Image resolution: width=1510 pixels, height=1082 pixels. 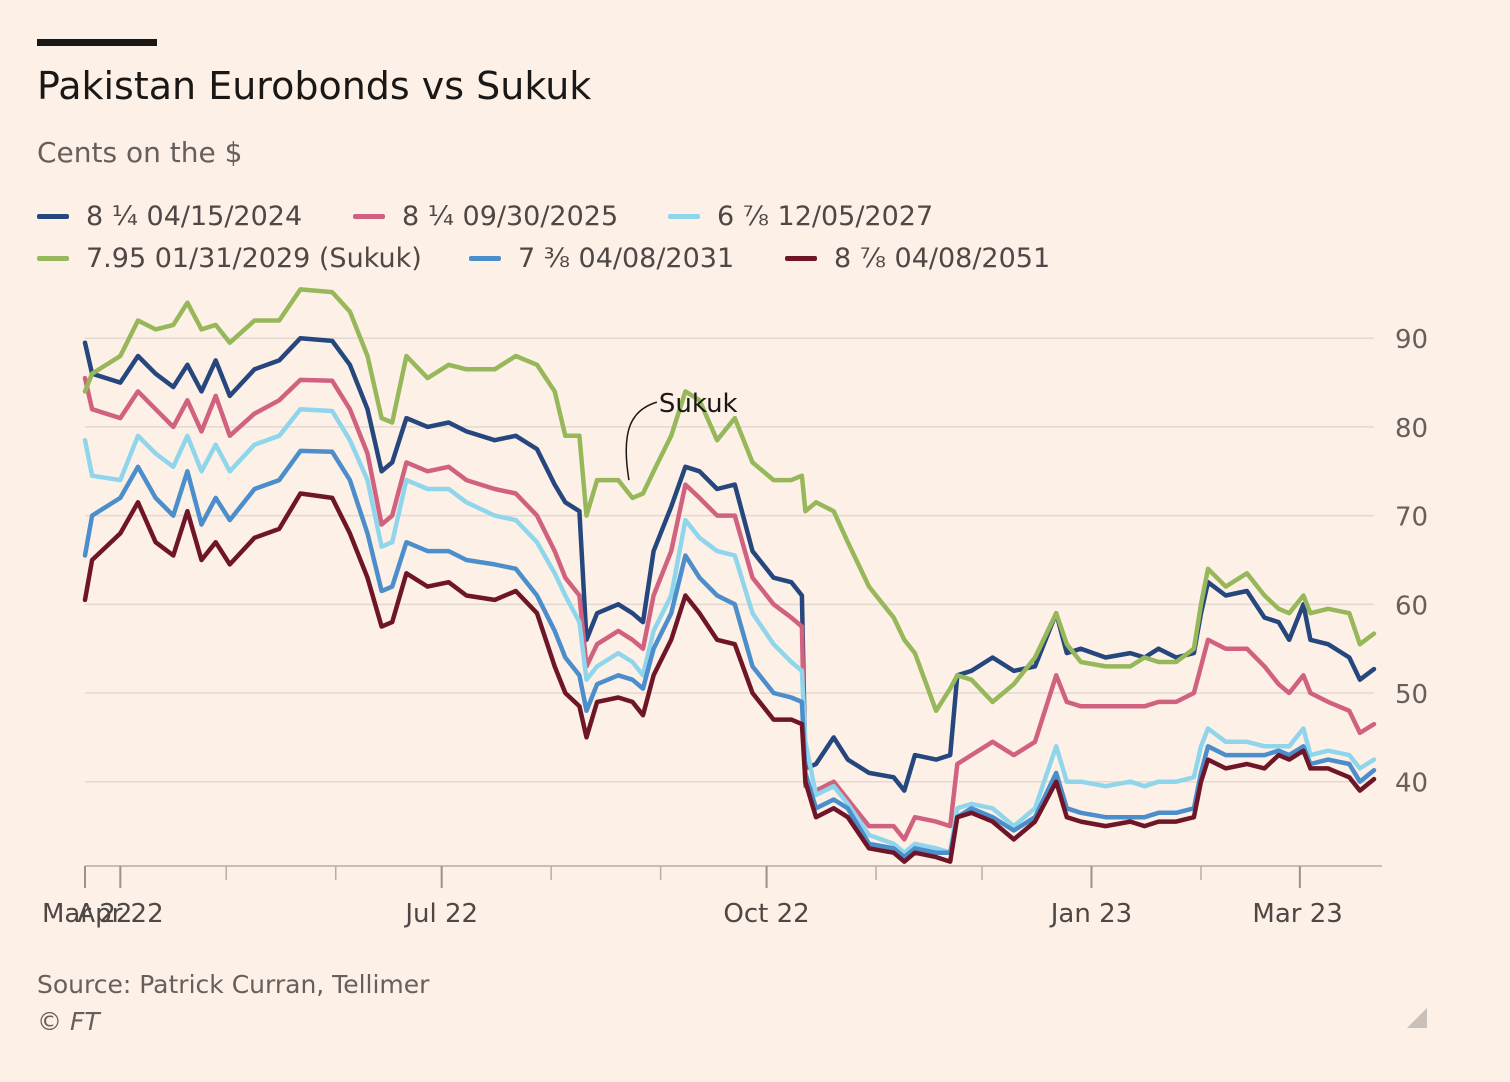 I want to click on y-tick-label: 40, so click(x=1411, y=784).